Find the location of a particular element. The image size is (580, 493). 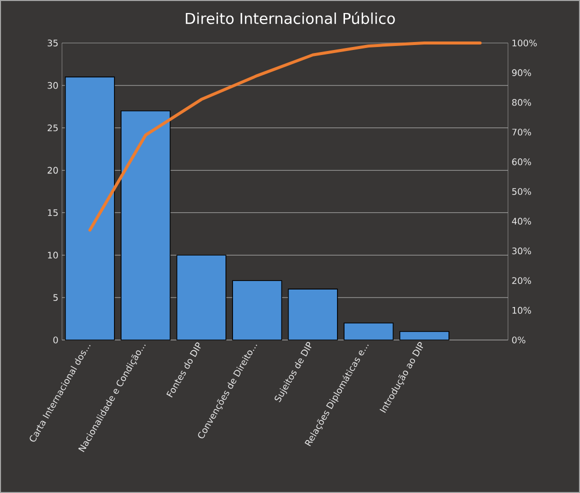

y2-tick-label: 60% is located at coordinates (522, 162).